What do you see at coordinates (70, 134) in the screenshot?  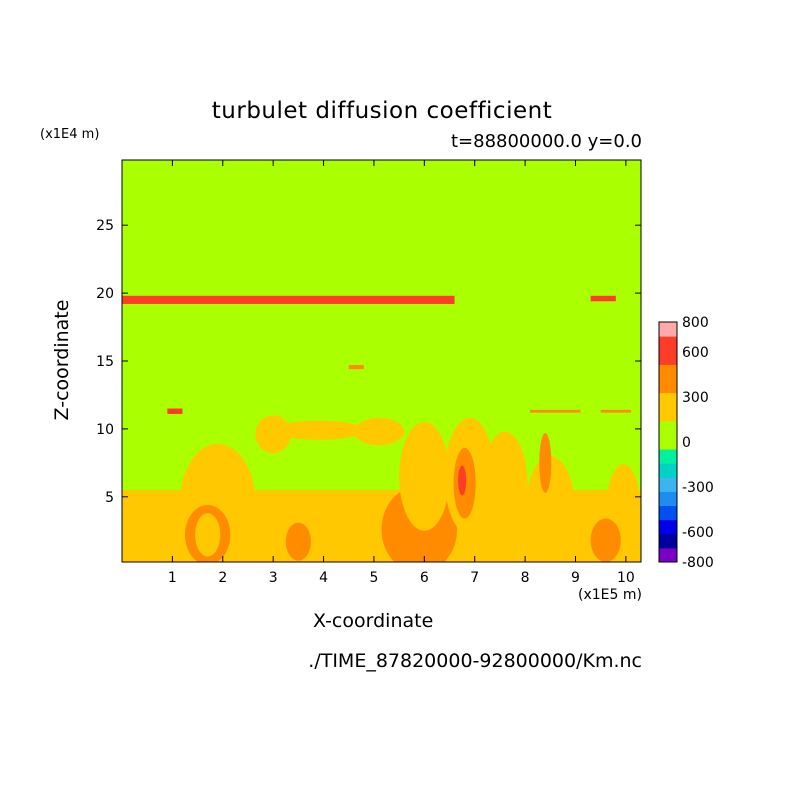 I see `y-axis-unit: (x1E4 m)` at bounding box center [70, 134].